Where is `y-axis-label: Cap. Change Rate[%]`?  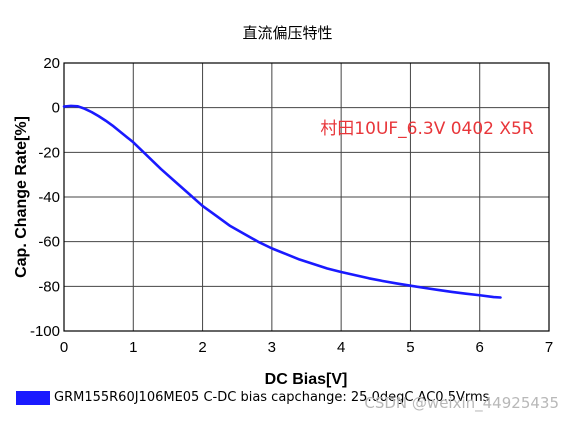 y-axis-label: Cap. Change Rate[%] is located at coordinates (21, 197).